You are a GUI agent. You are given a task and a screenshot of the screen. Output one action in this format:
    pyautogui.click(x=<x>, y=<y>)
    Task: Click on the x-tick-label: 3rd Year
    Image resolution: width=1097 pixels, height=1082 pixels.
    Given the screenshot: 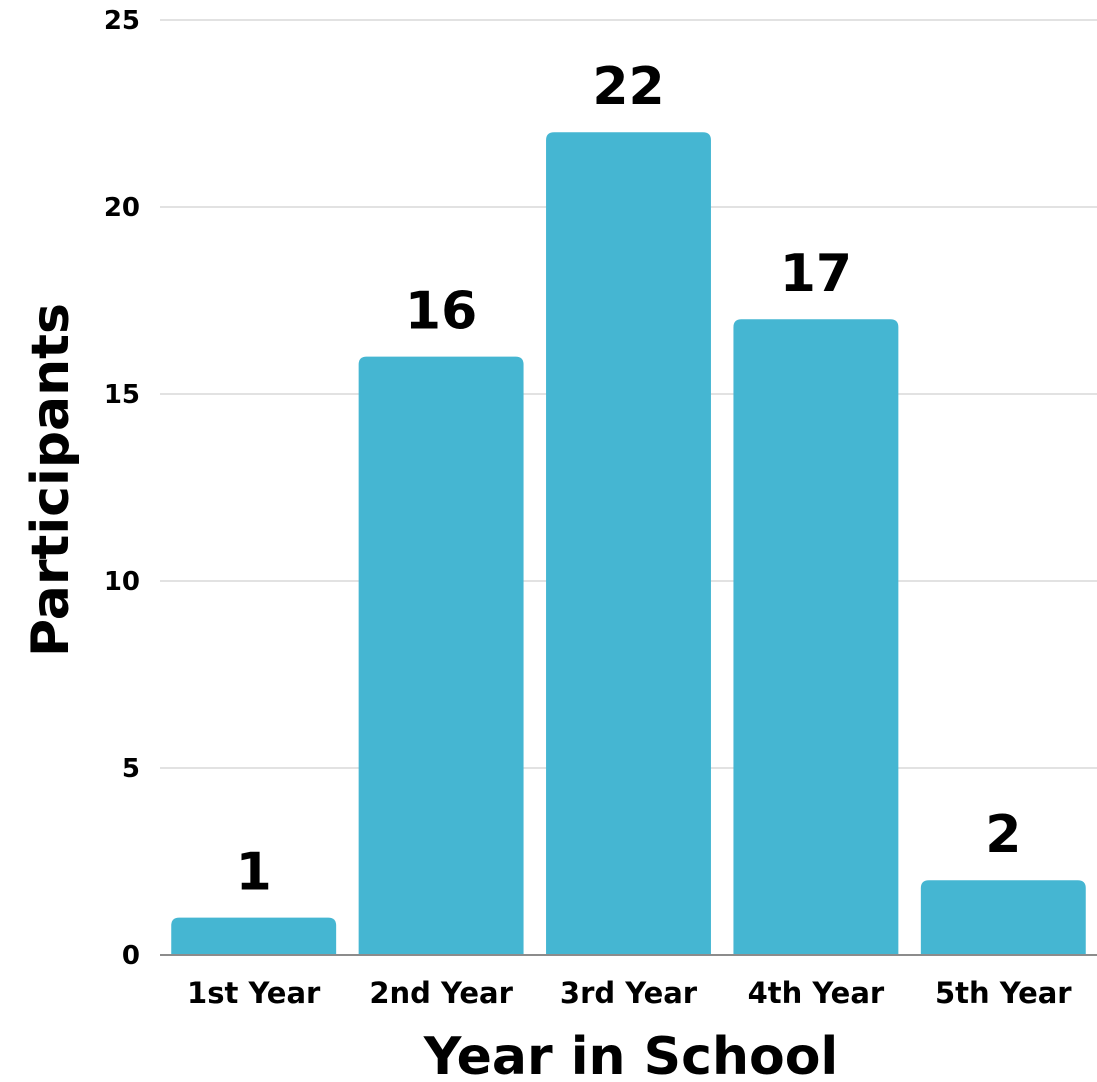 What is the action you would take?
    pyautogui.click(x=629, y=993)
    